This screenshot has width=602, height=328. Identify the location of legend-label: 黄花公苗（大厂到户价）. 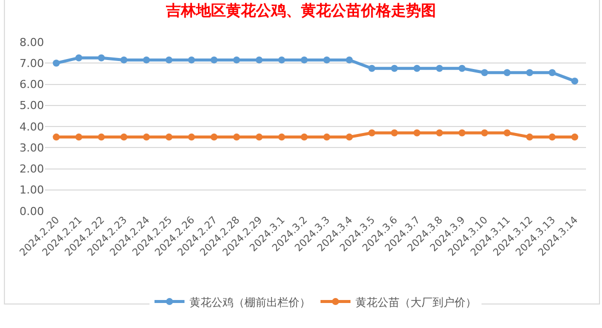
(416, 302).